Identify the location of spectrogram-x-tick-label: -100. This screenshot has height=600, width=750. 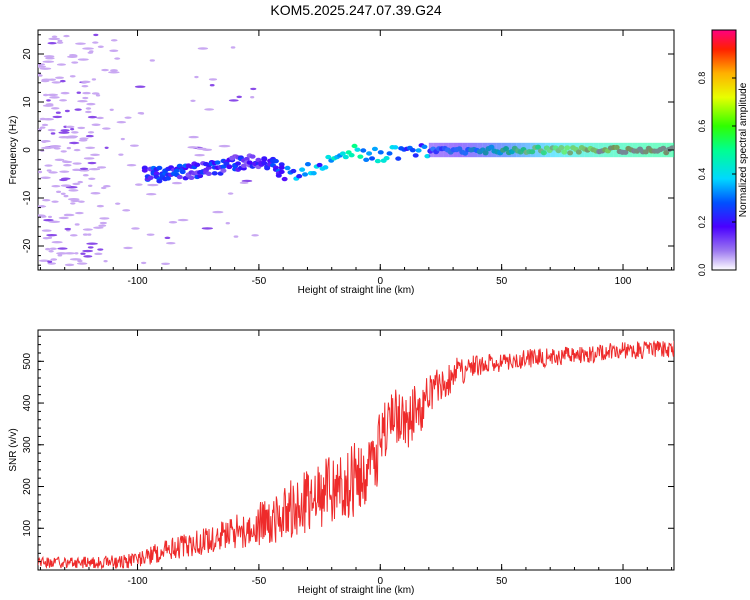
(138, 281).